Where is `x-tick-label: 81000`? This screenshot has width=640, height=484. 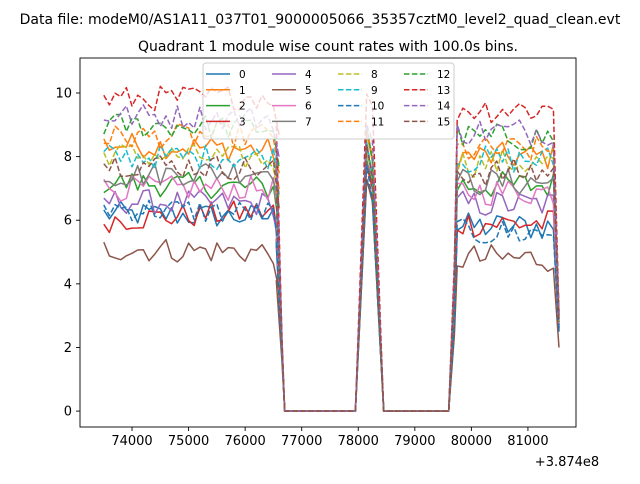 x-tick-label: 81000 is located at coordinates (527, 441).